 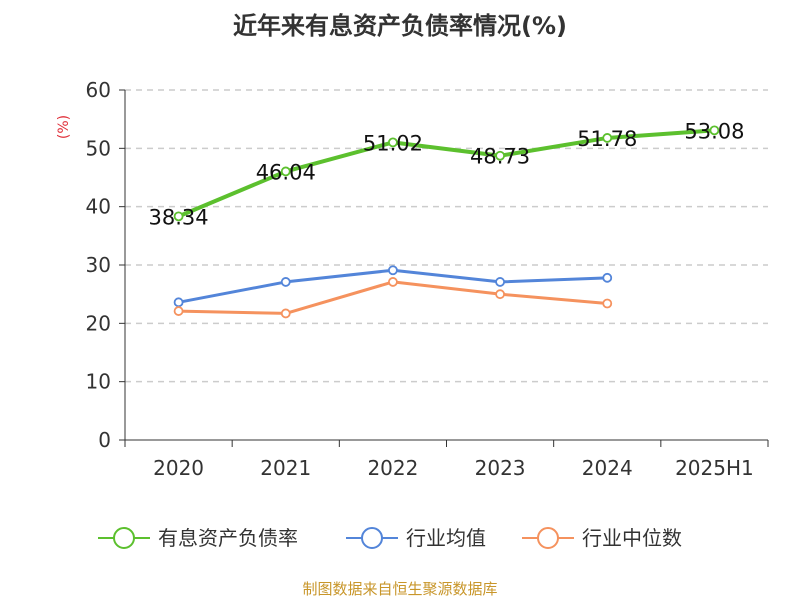 I want to click on y-tick-label: 60, so click(x=98, y=90).